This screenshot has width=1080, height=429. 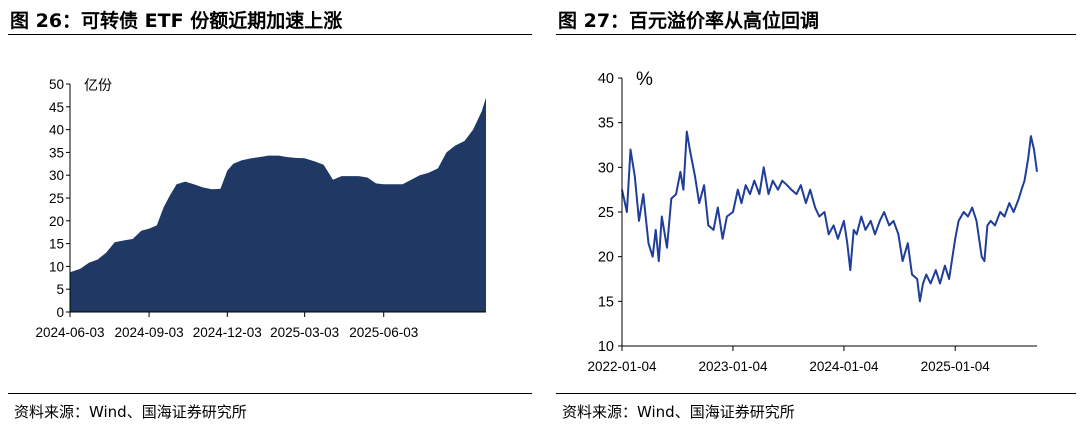 I want to click on x-tick-label: 2025-01-04, so click(x=956, y=366).